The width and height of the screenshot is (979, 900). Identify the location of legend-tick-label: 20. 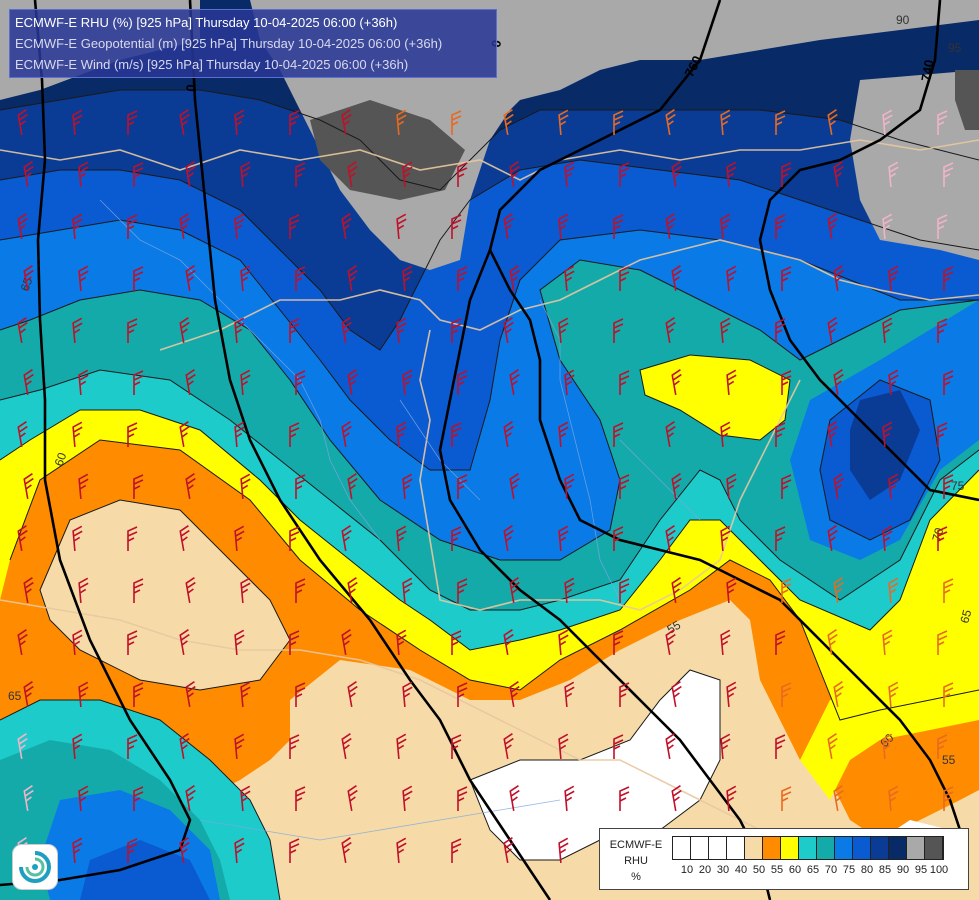
(705, 870).